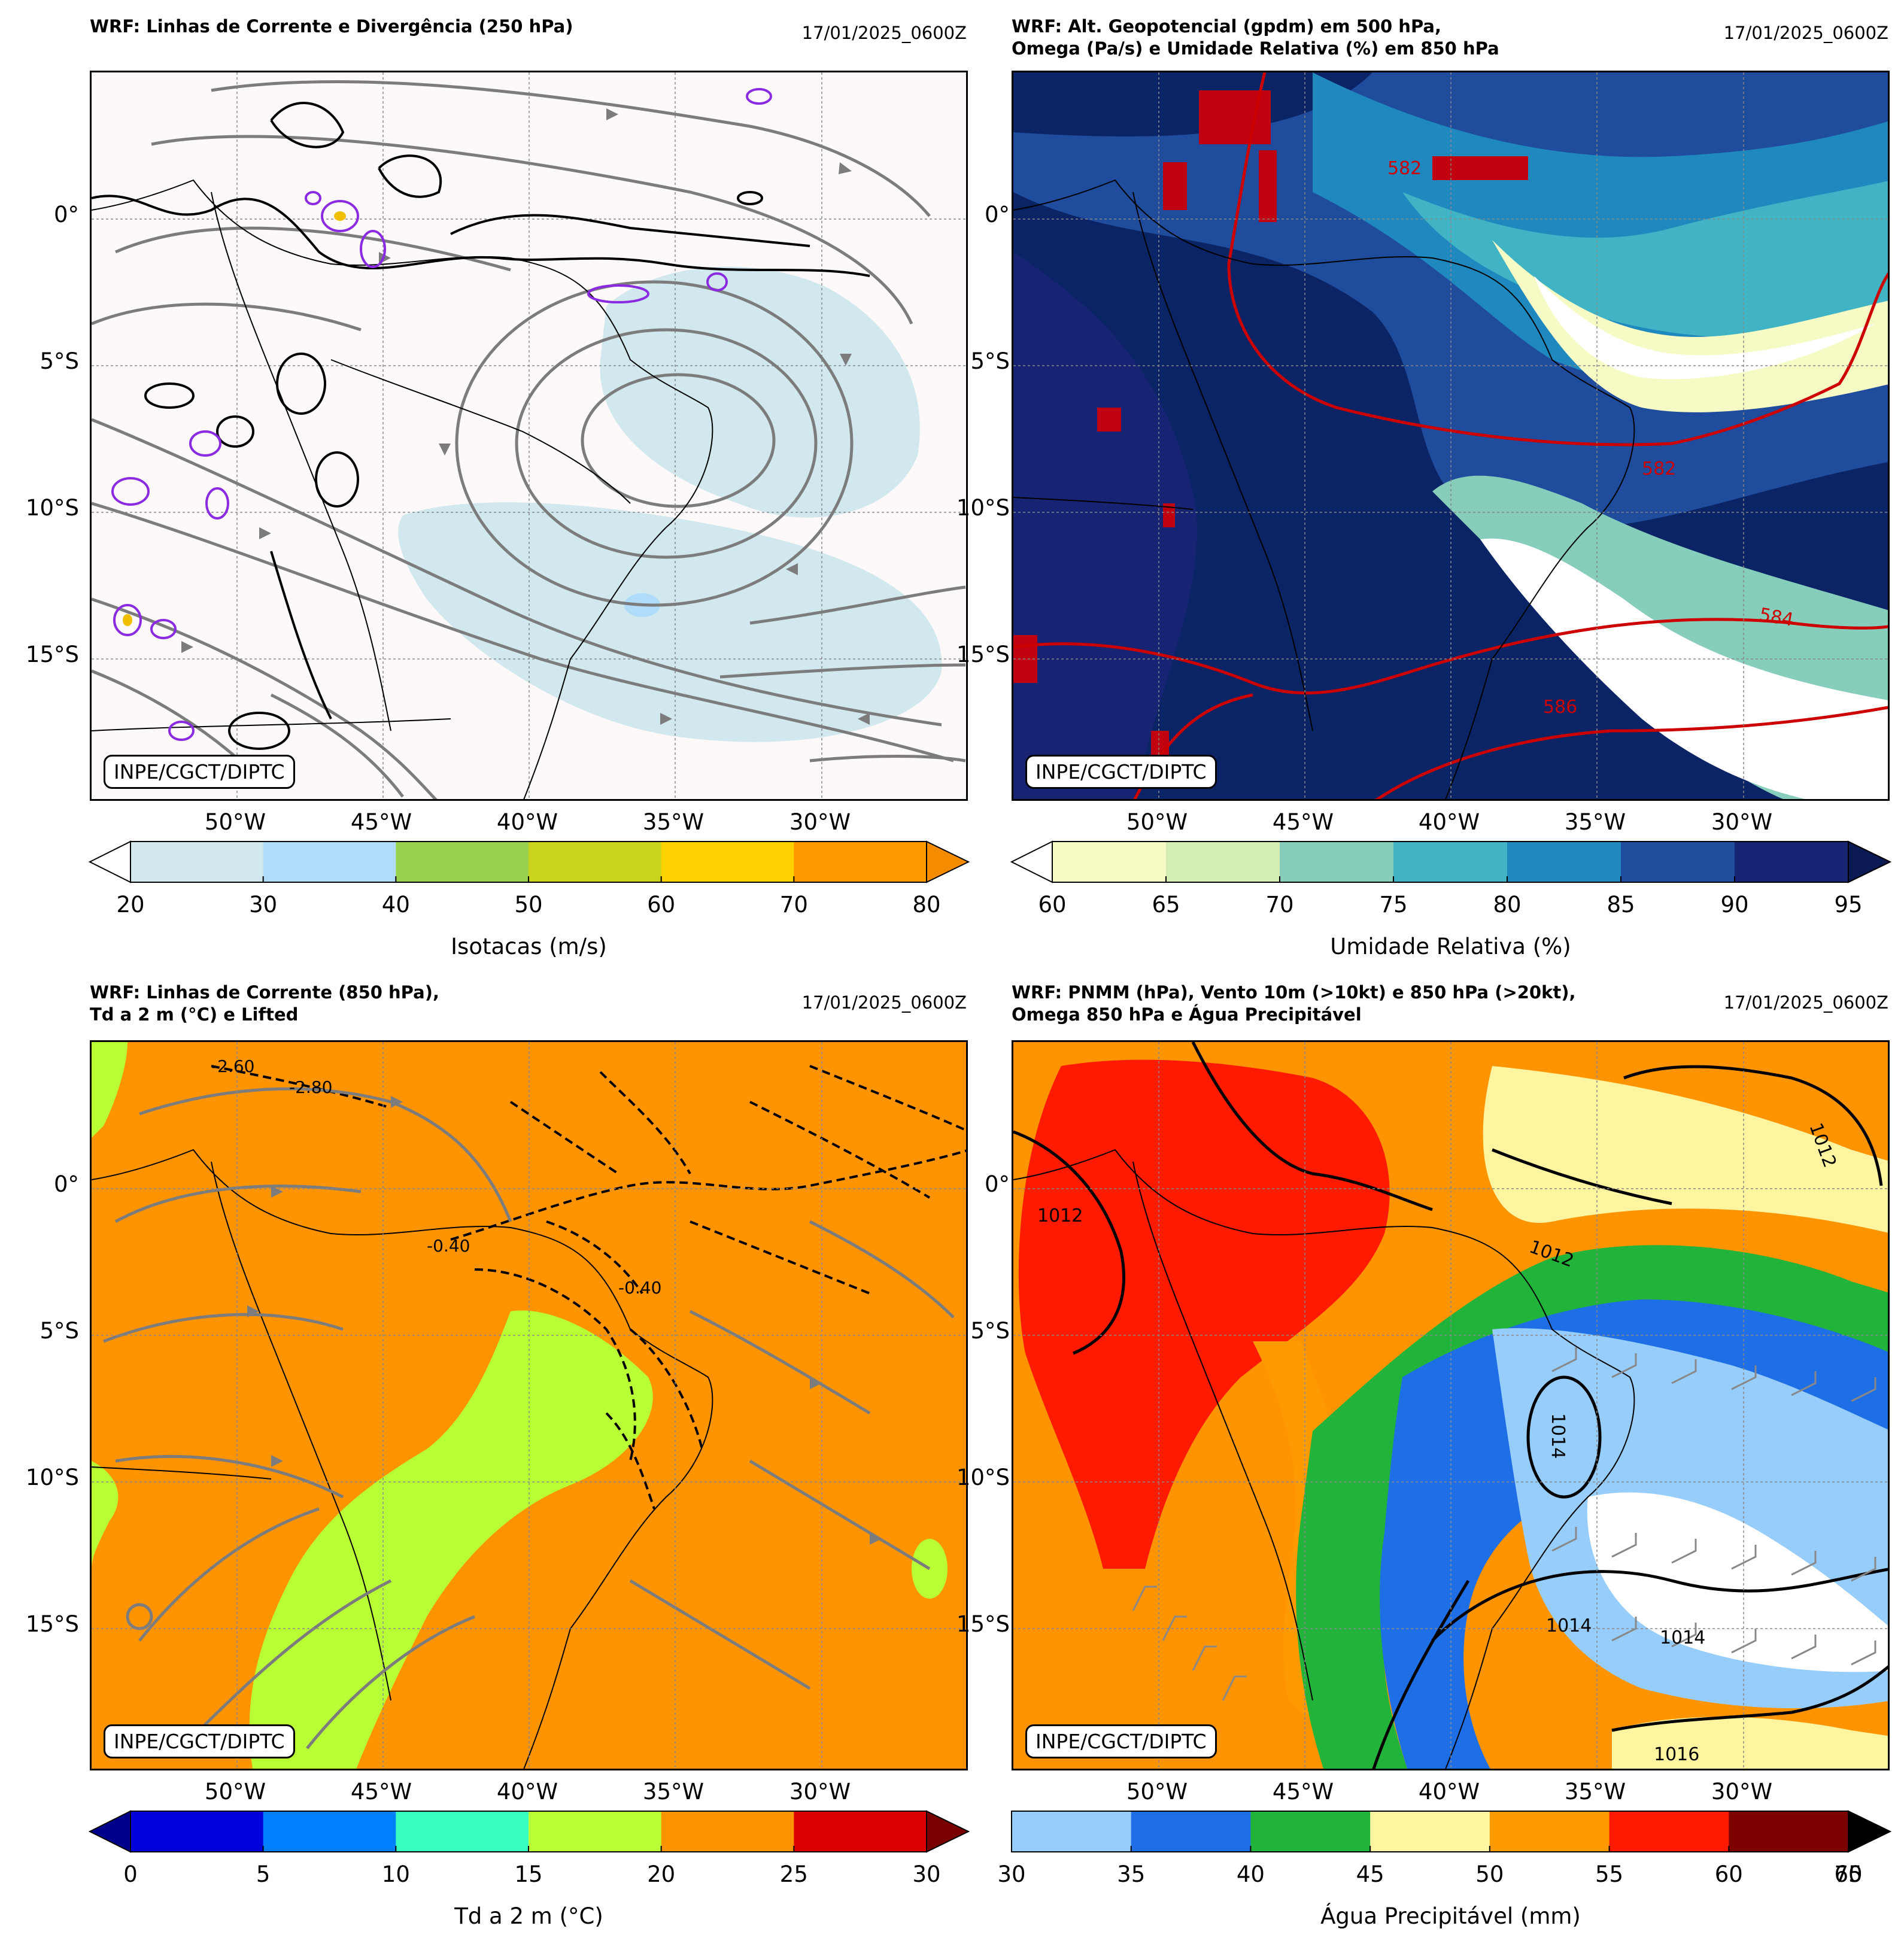 This screenshot has height=1953, width=1904. I want to click on contour-label: 1016, so click(1677, 1754).